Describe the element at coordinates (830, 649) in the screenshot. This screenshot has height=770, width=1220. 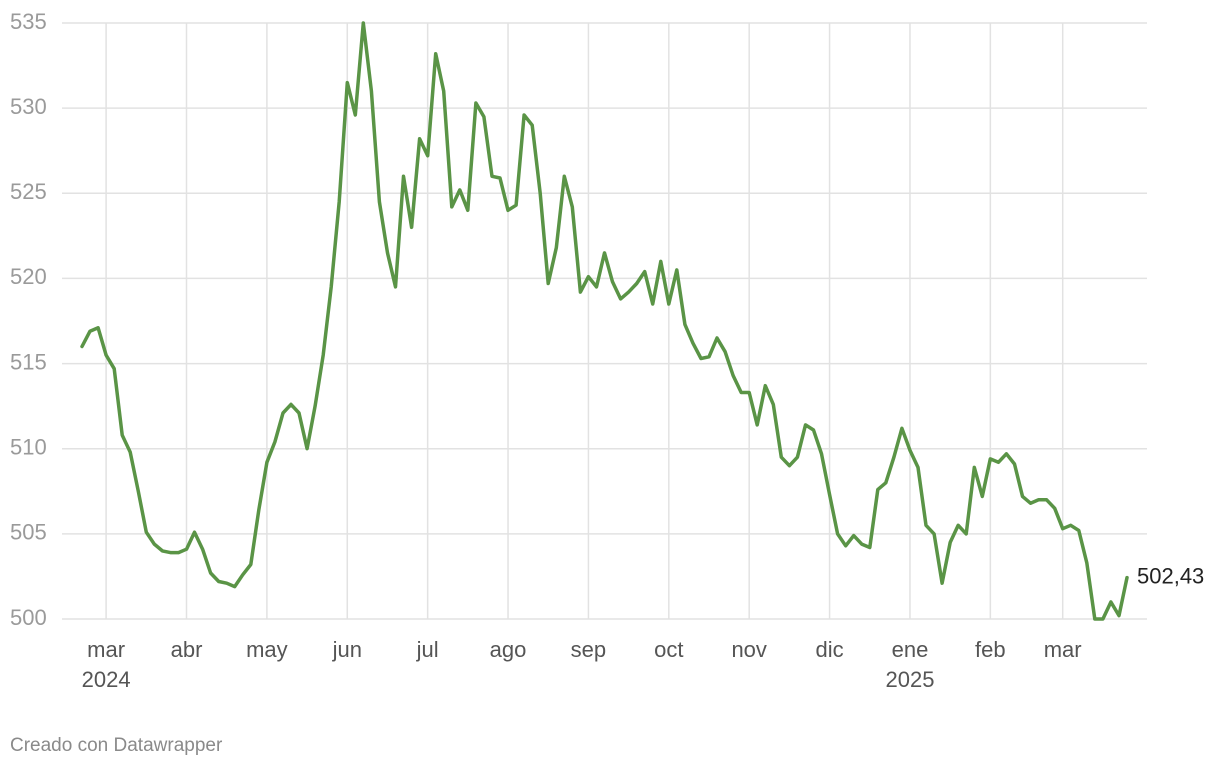
I see `x-tick-label: dic` at that location.